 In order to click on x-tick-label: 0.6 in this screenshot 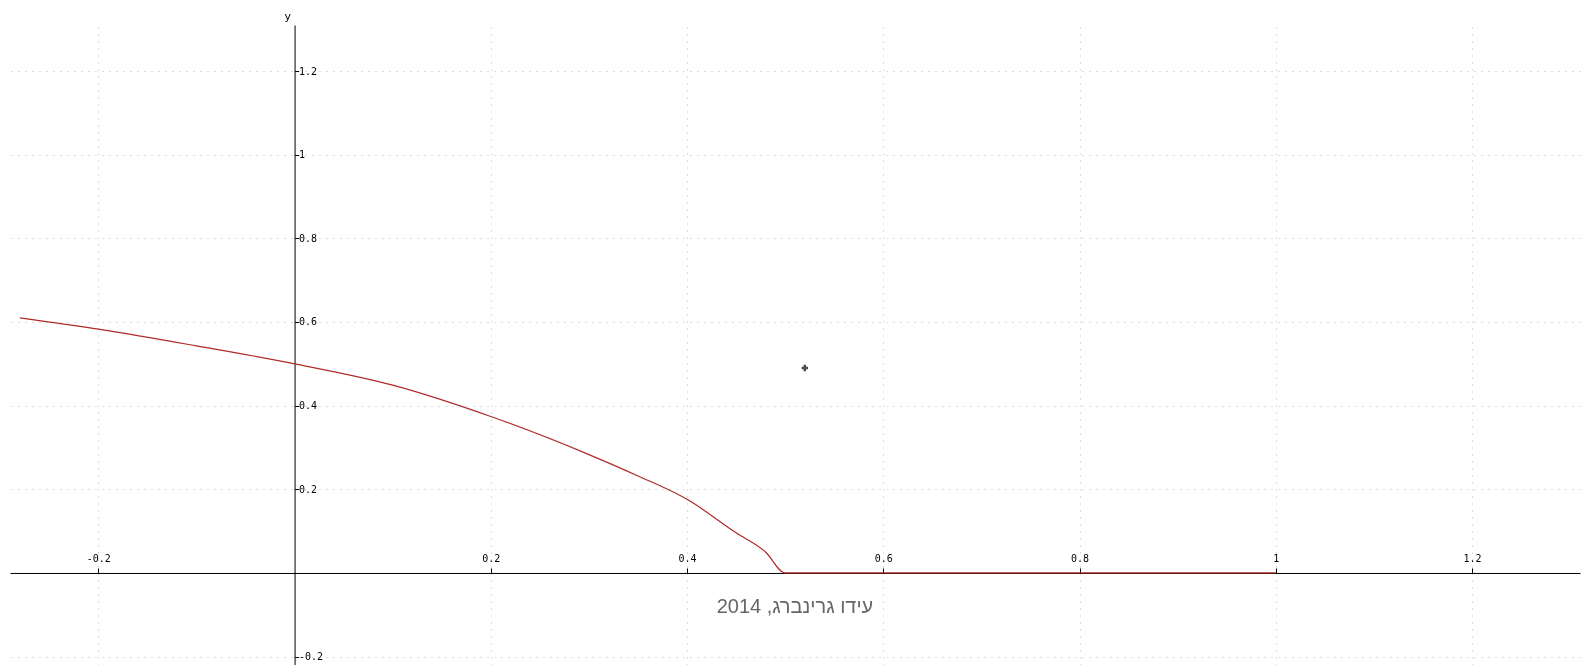, I will do `click(883, 559)`.